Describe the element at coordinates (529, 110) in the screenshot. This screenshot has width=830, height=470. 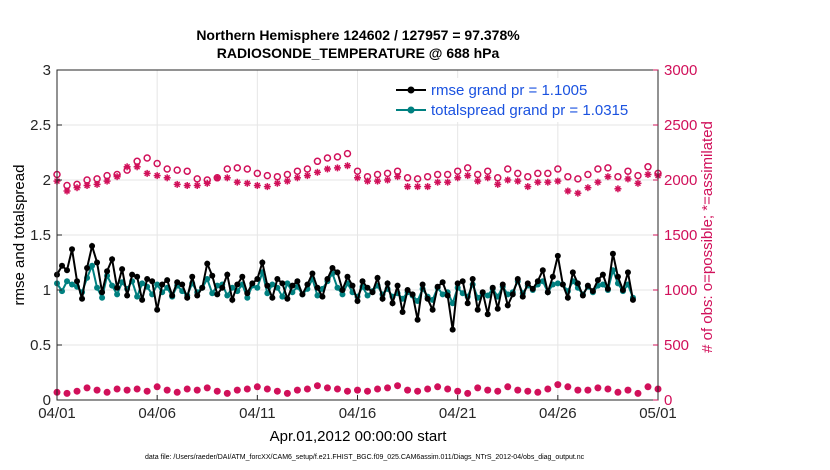
I see `legend-spread-label: totalspread grand pr = 1.0315` at that location.